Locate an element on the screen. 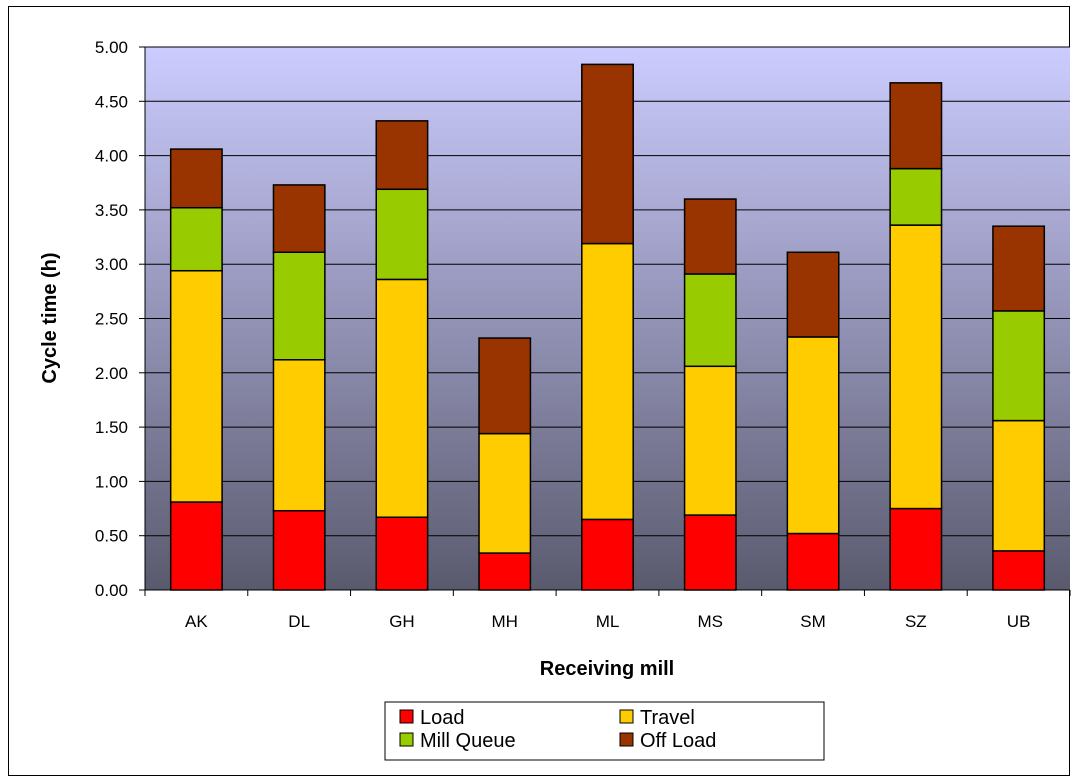  bar-ak-off-load is located at coordinates (196, 178).